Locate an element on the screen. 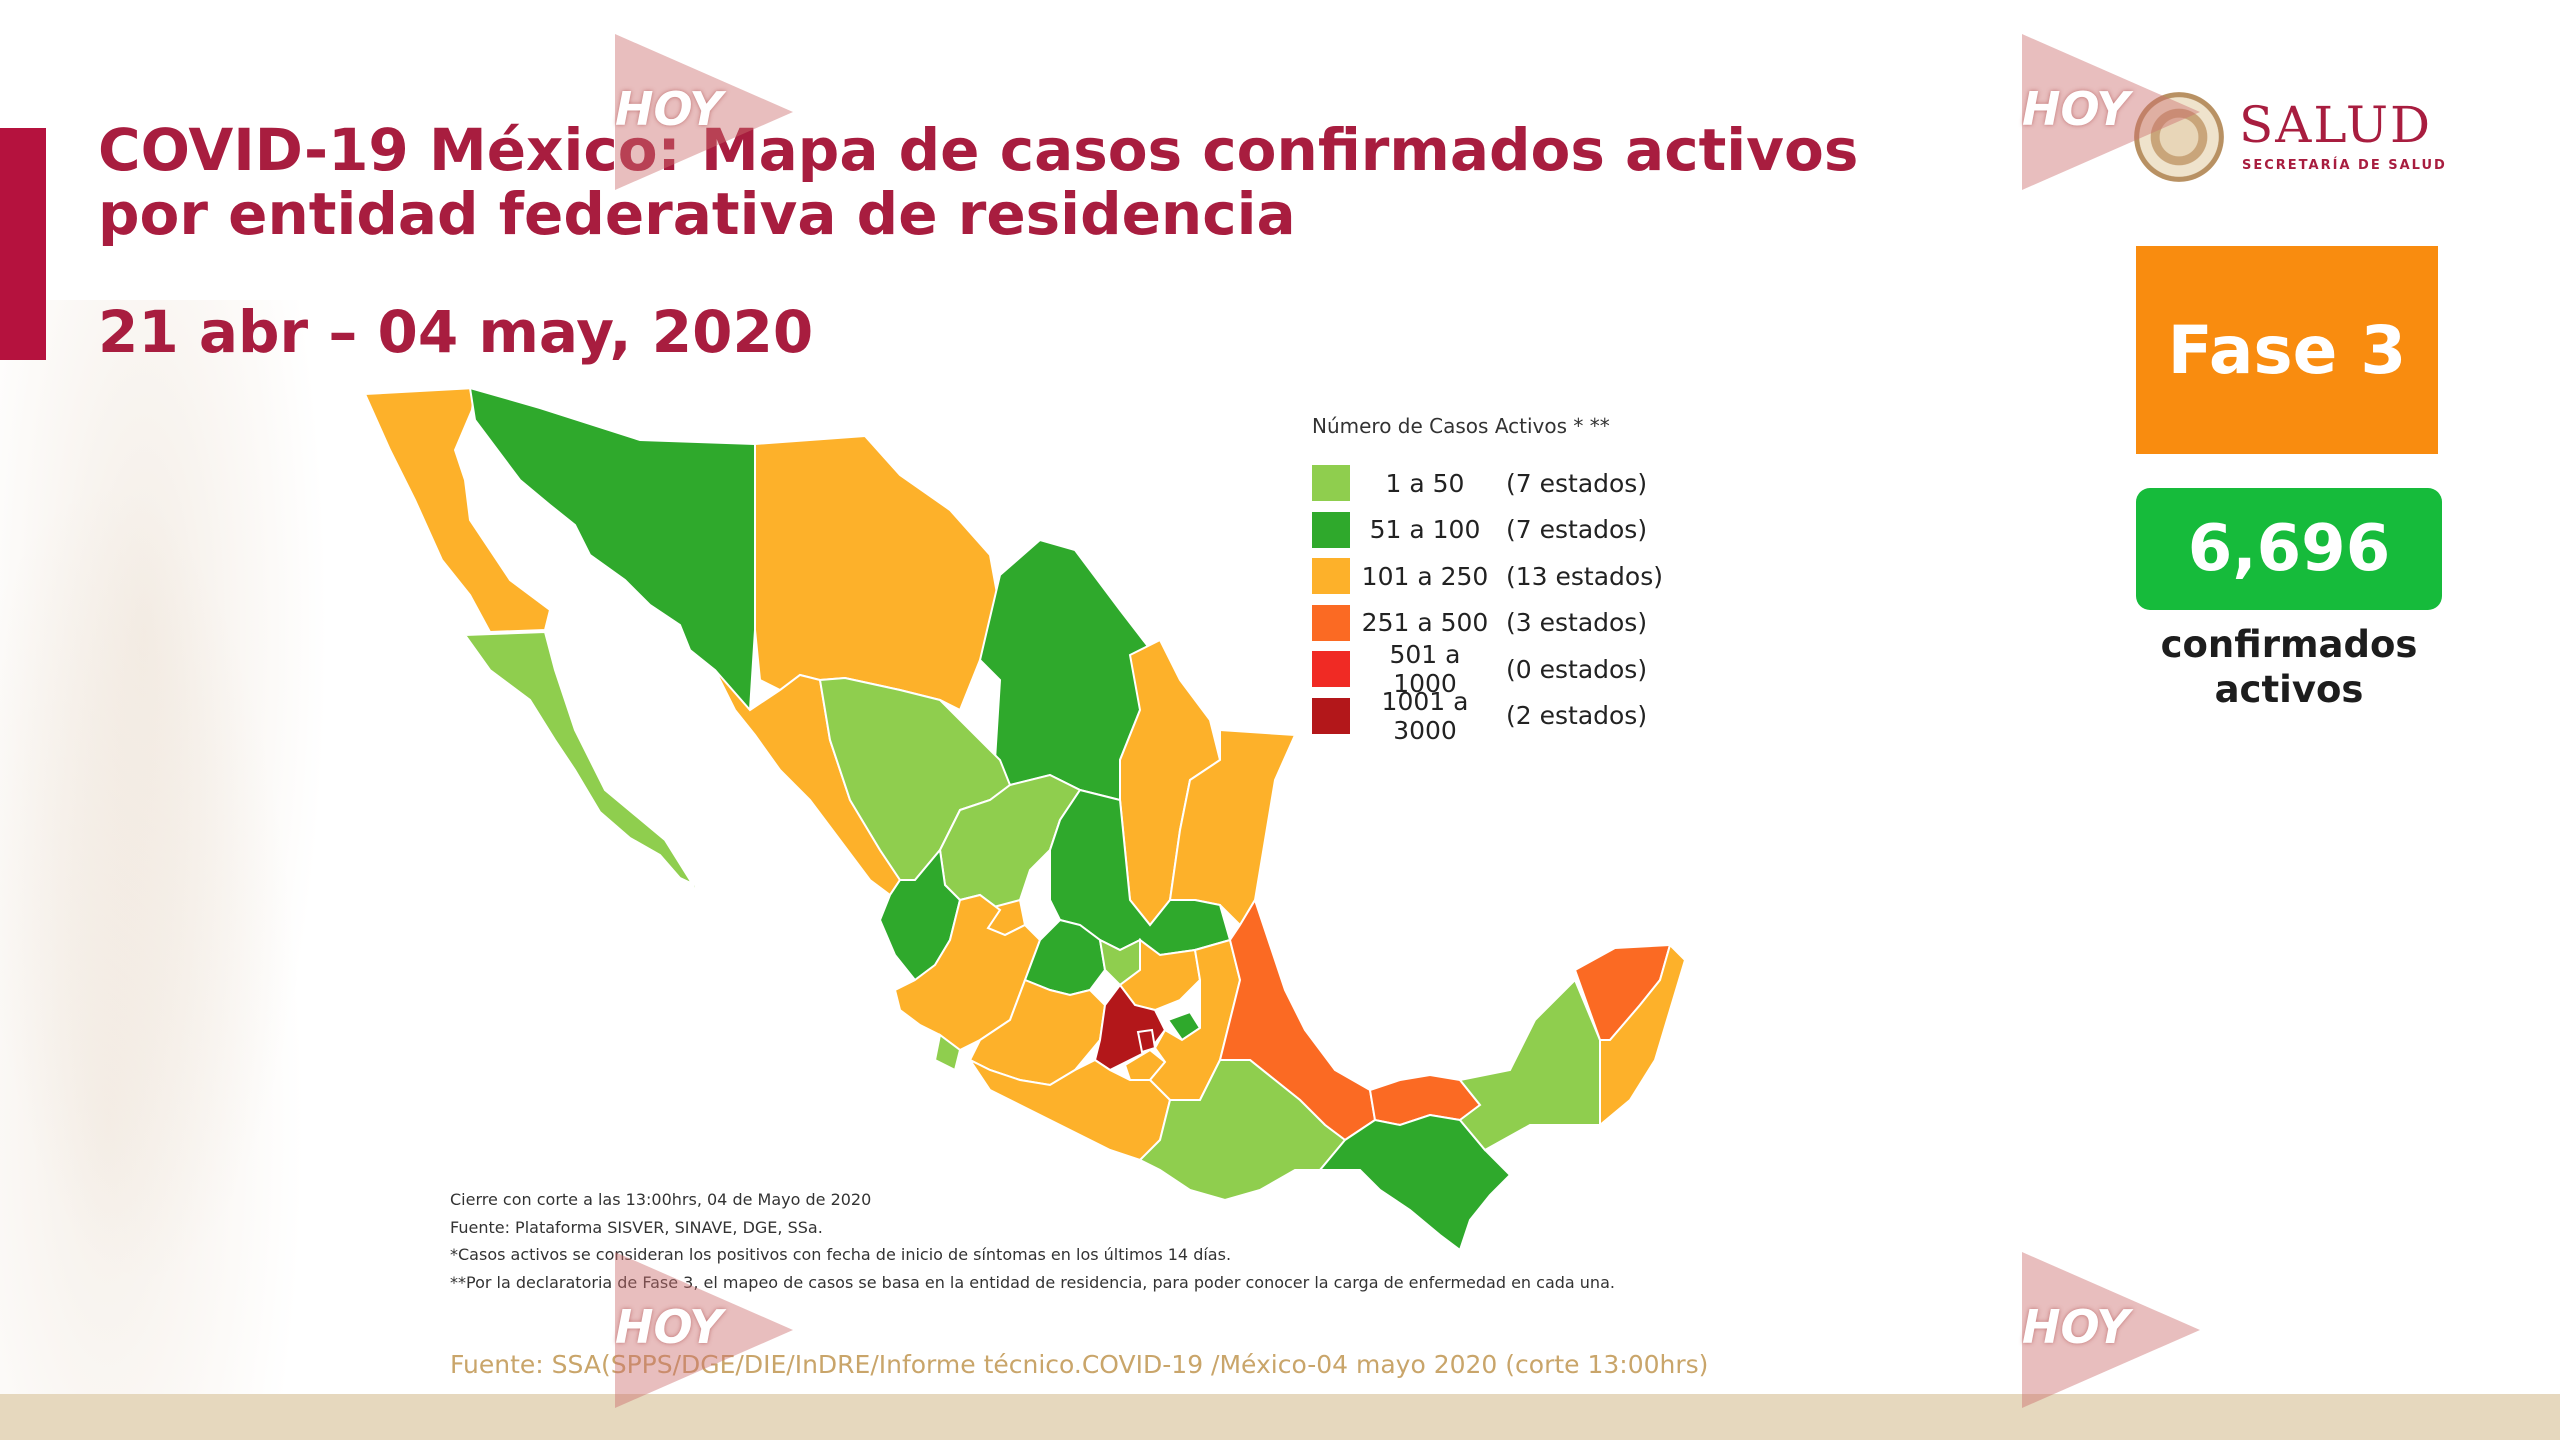 The height and width of the screenshot is (1440, 2560). logo-subtitle: SECRETARÍA DE SALUD is located at coordinates (2344, 165).